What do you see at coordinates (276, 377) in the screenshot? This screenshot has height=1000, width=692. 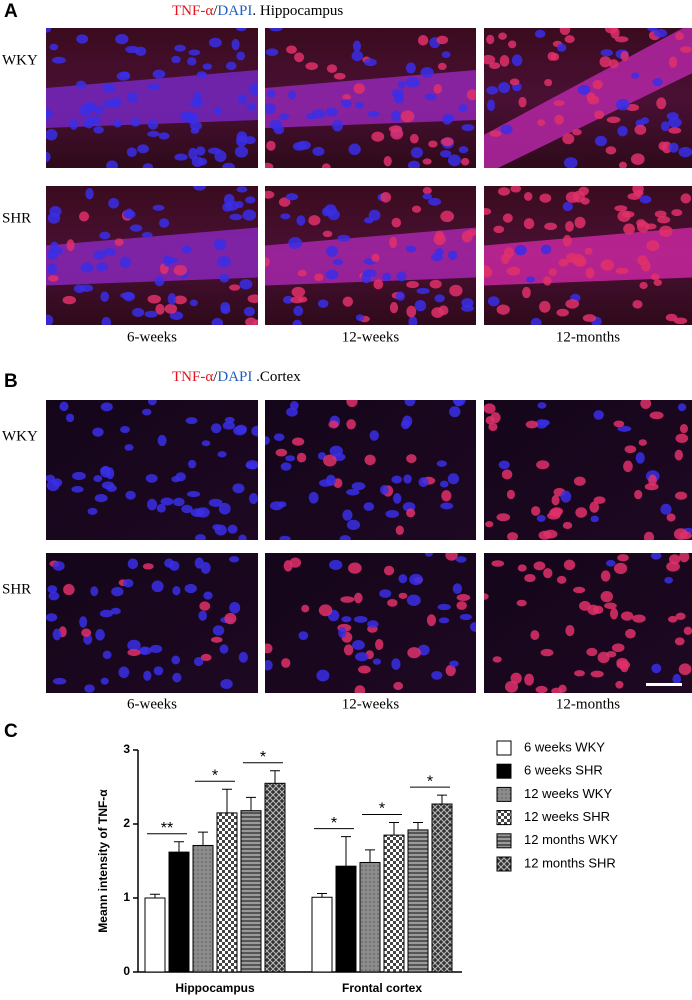 I see `title-part: .Cortex` at bounding box center [276, 377].